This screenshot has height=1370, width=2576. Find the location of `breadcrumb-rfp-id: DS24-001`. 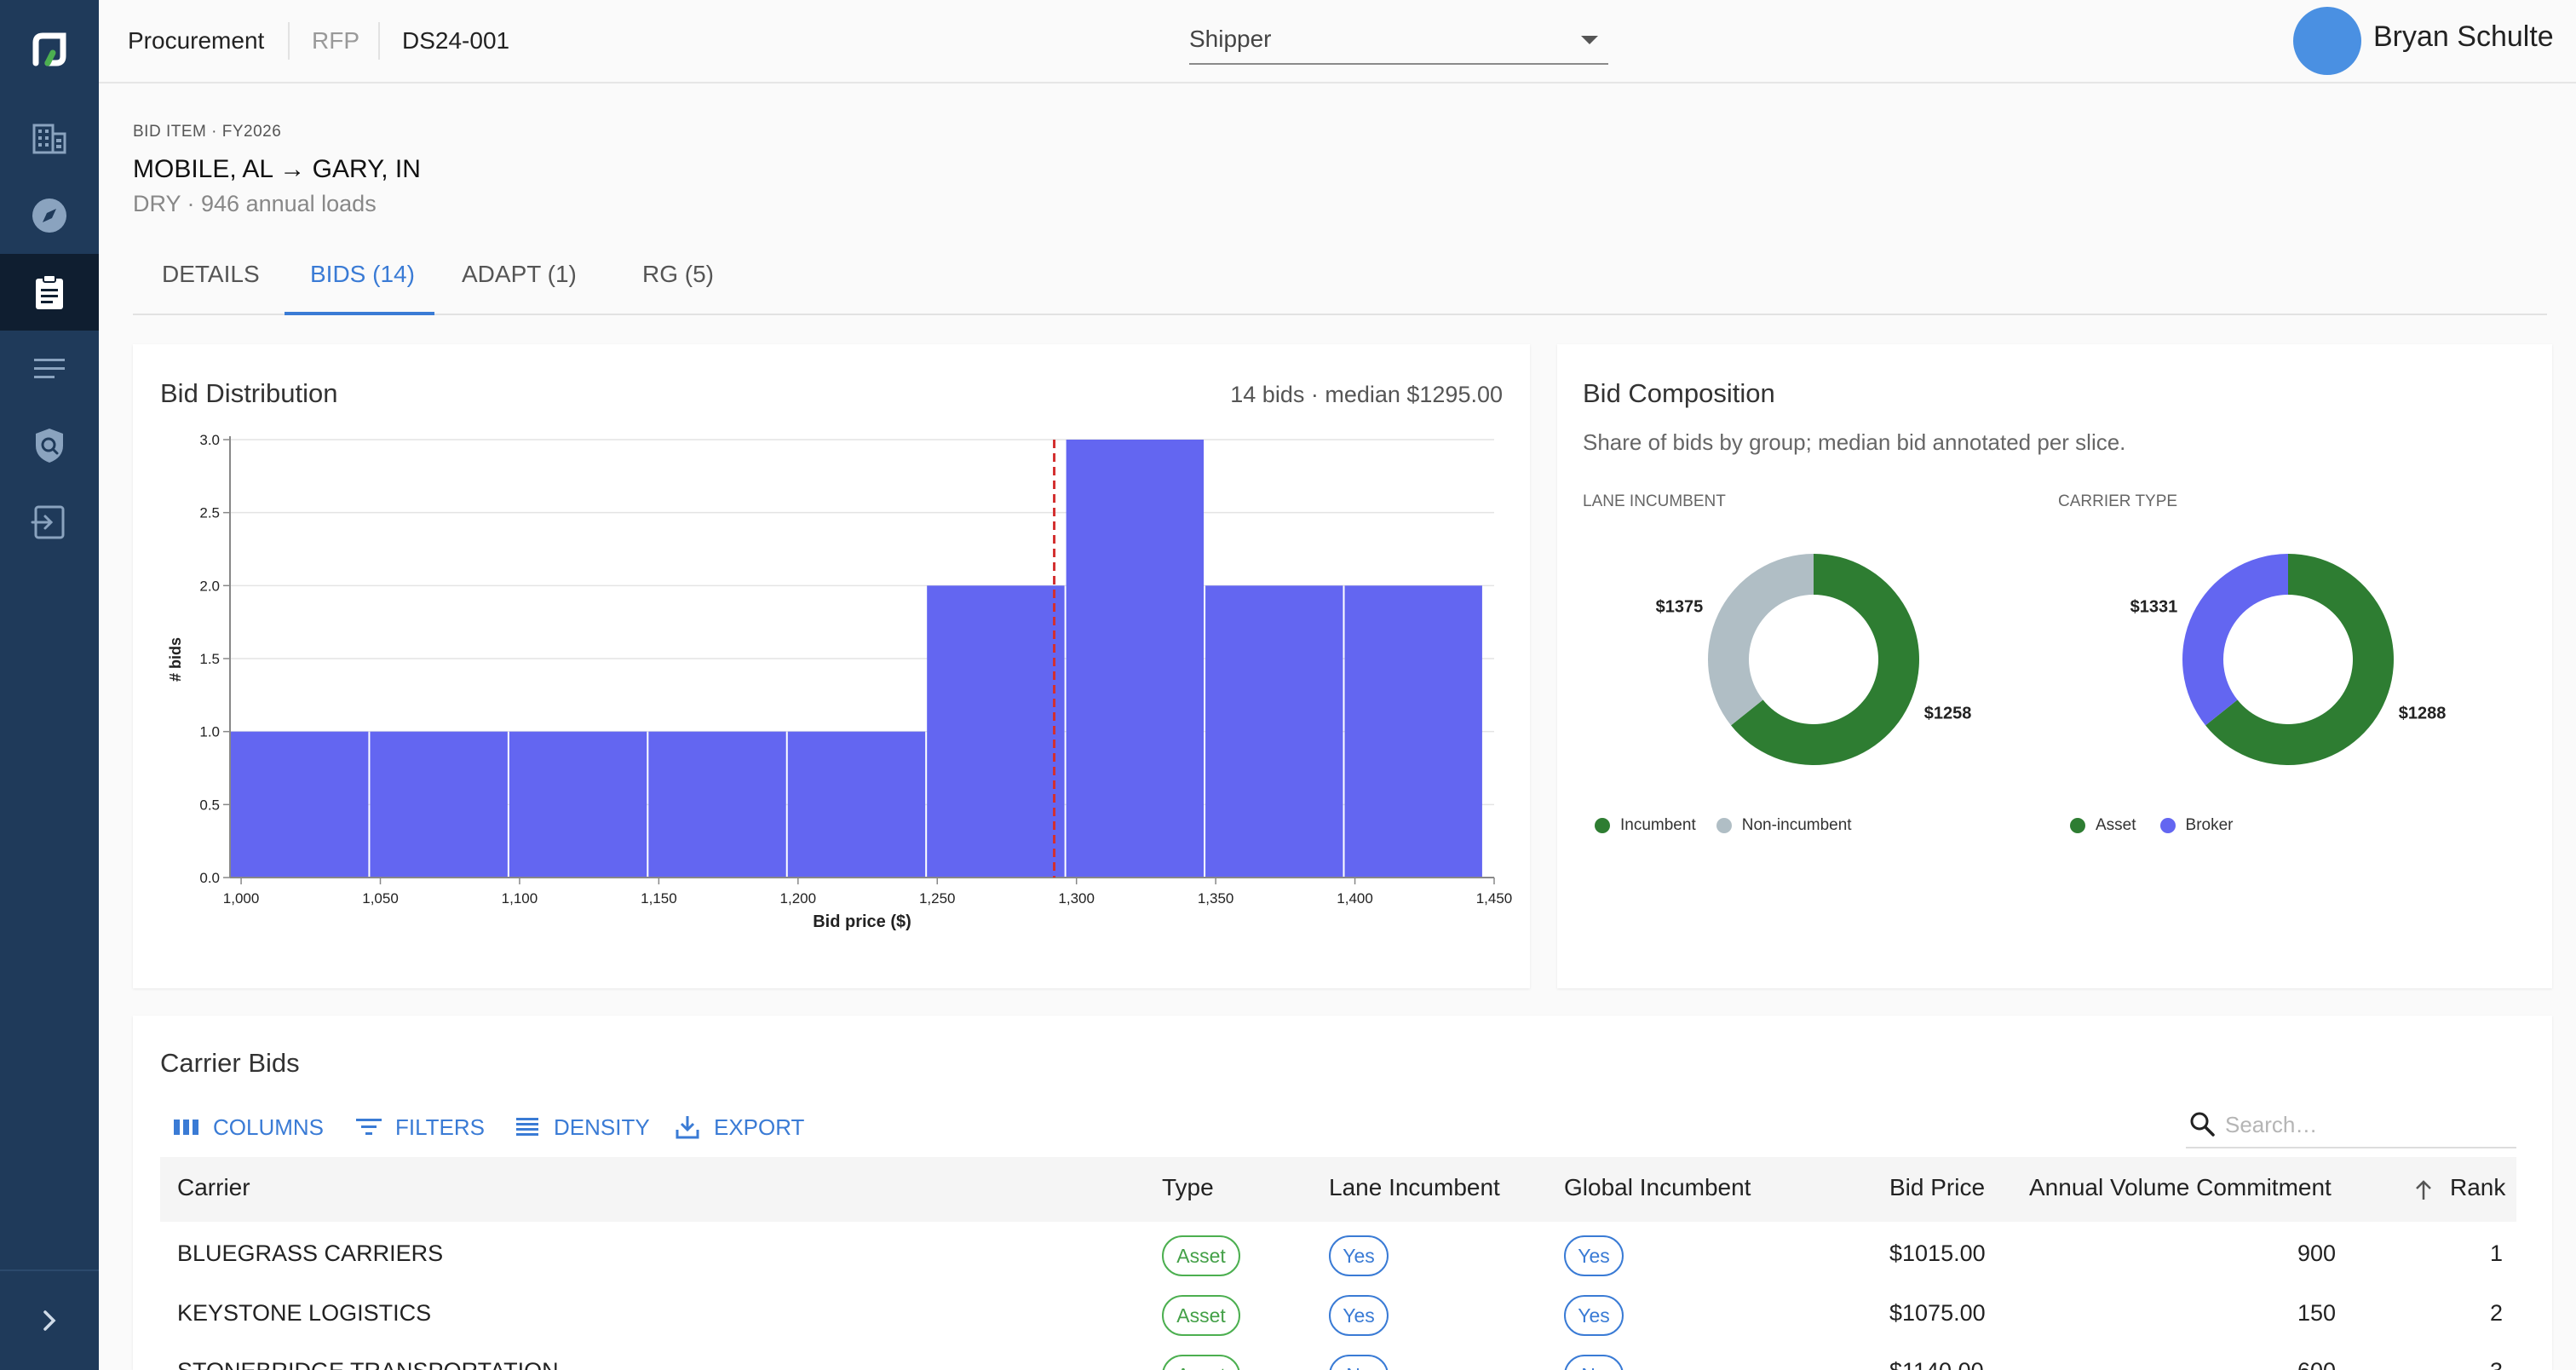

breadcrumb-rfp-id: DS24-001 is located at coordinates (456, 40).